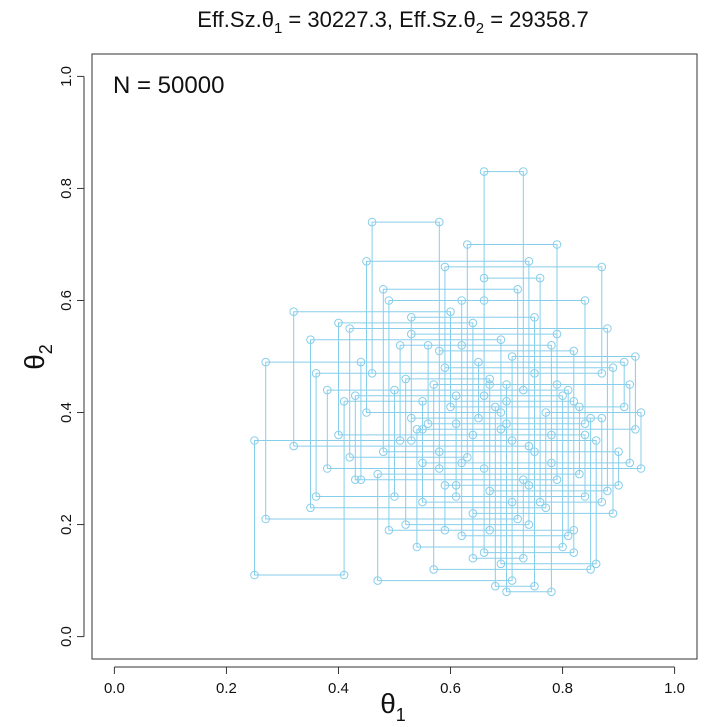  Describe the element at coordinates (437, 19) in the screenshot. I see `title-right-prefix: Eff.Sz.θ` at that location.